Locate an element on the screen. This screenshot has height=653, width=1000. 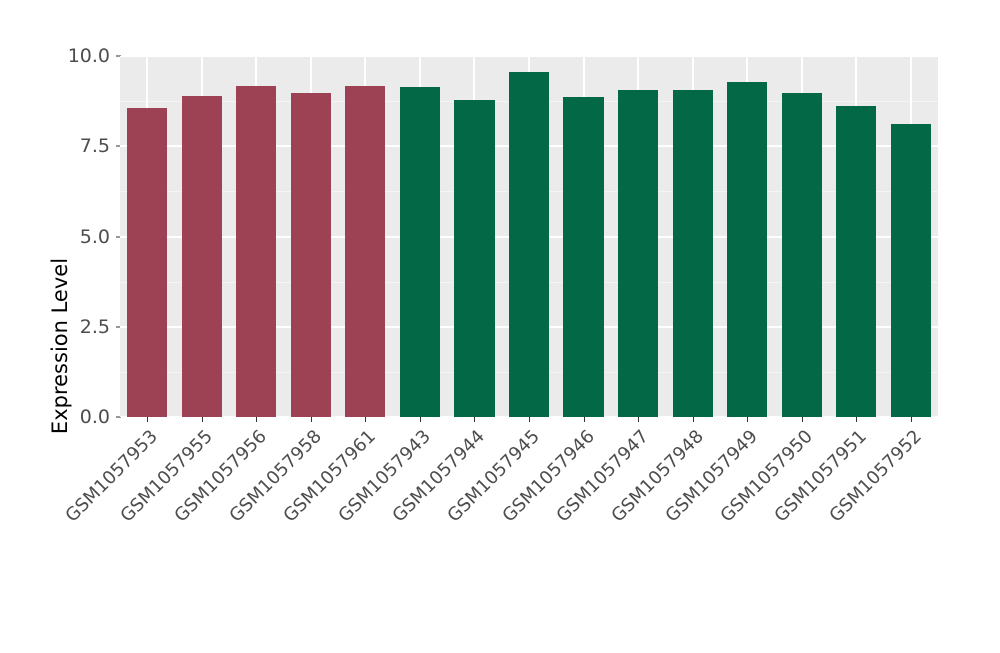
y-tick-label: 10.0 is located at coordinates (88, 56).